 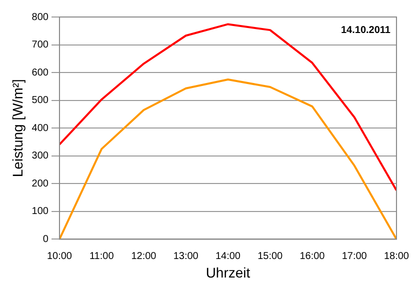 I want to click on y-tick-label: 0, so click(x=45, y=239).